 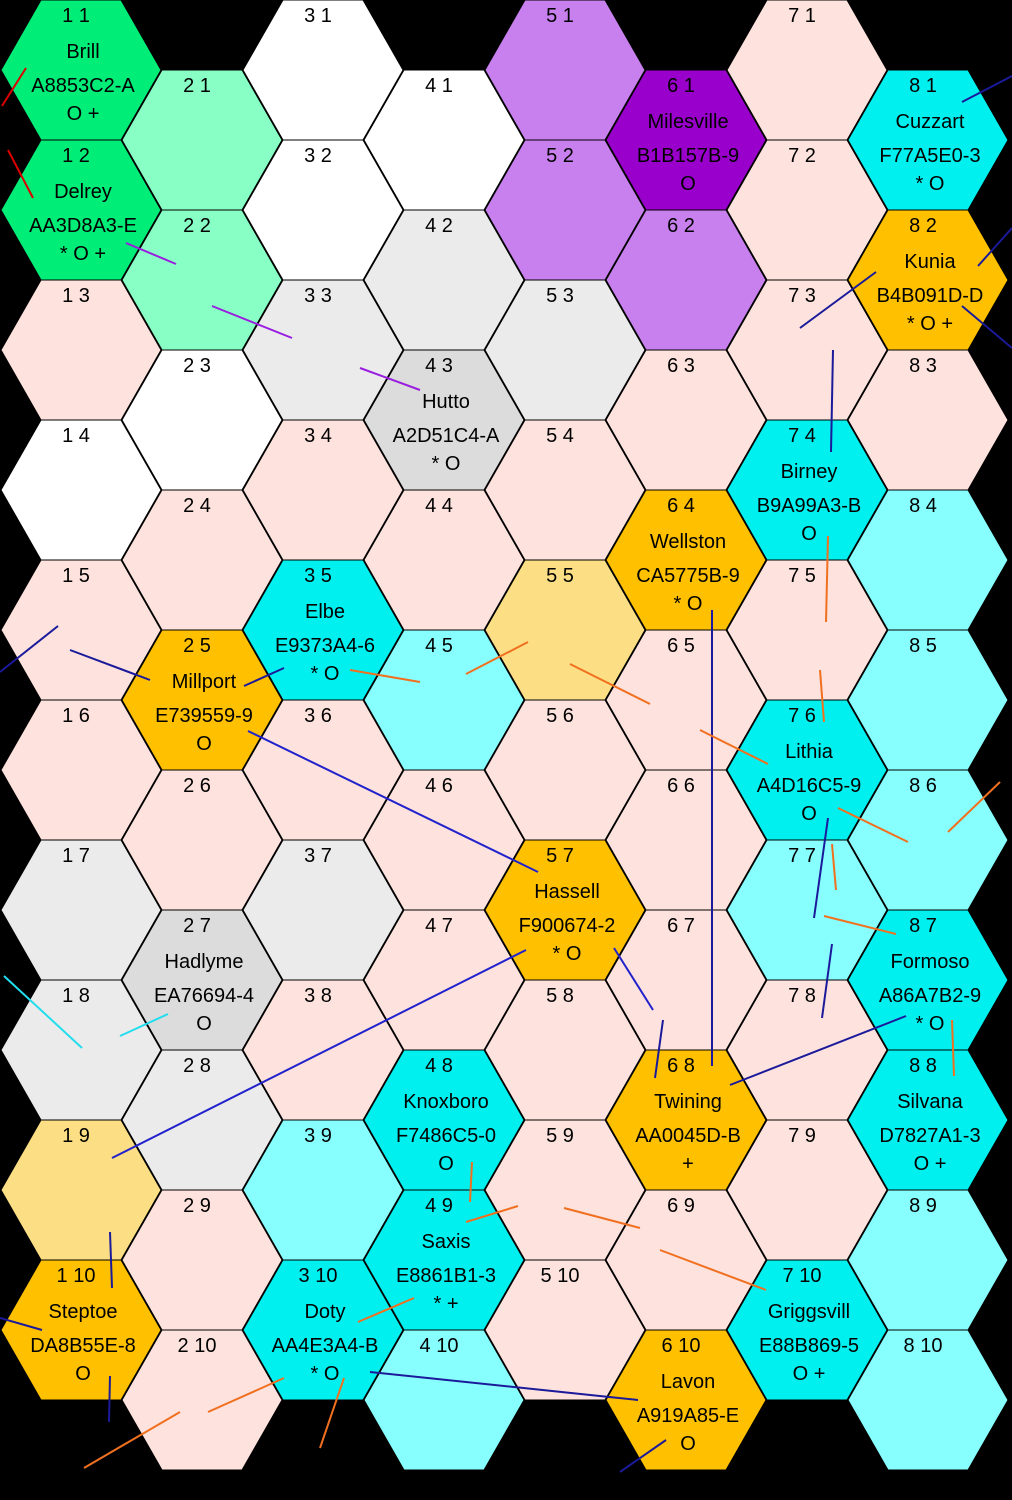 I want to click on hex-2-10: 2 10, so click(x=202, y=1400).